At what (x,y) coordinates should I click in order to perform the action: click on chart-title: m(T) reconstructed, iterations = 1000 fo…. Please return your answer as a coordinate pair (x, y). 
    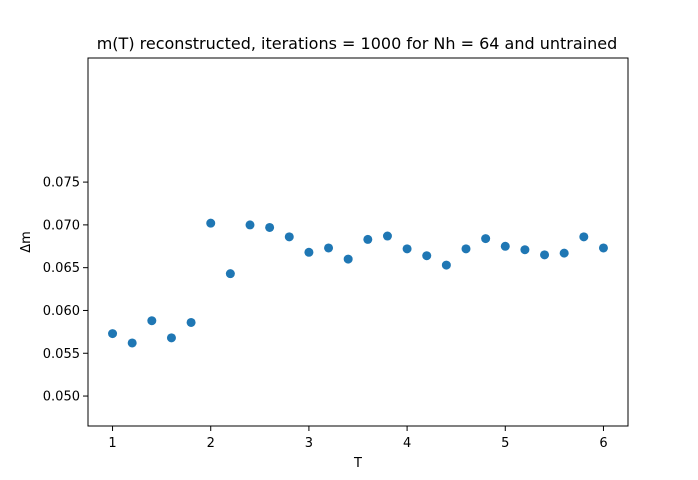
    Looking at the image, I should click on (357, 43).